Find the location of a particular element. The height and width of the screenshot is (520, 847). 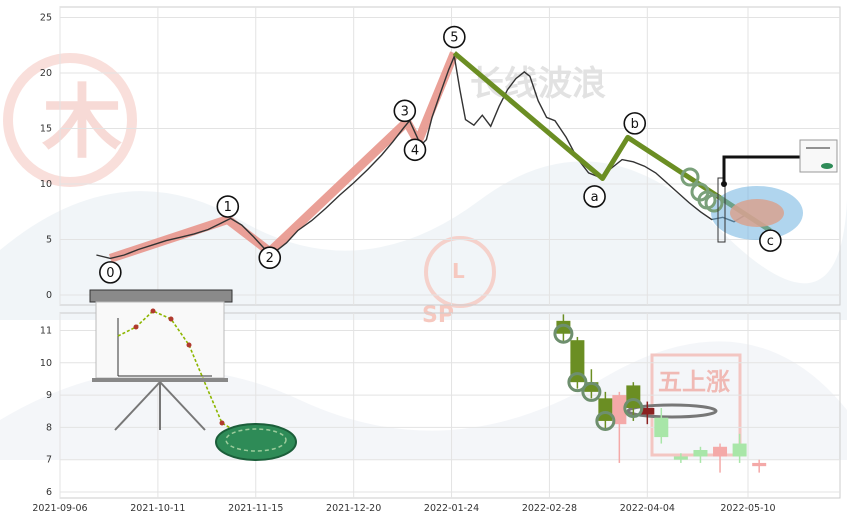

green-disc-pattern is located at coordinates (256, 440).